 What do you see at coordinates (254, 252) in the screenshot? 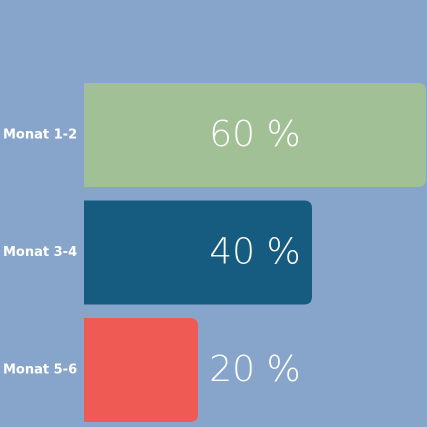
I see `value-label: 40 %` at bounding box center [254, 252].